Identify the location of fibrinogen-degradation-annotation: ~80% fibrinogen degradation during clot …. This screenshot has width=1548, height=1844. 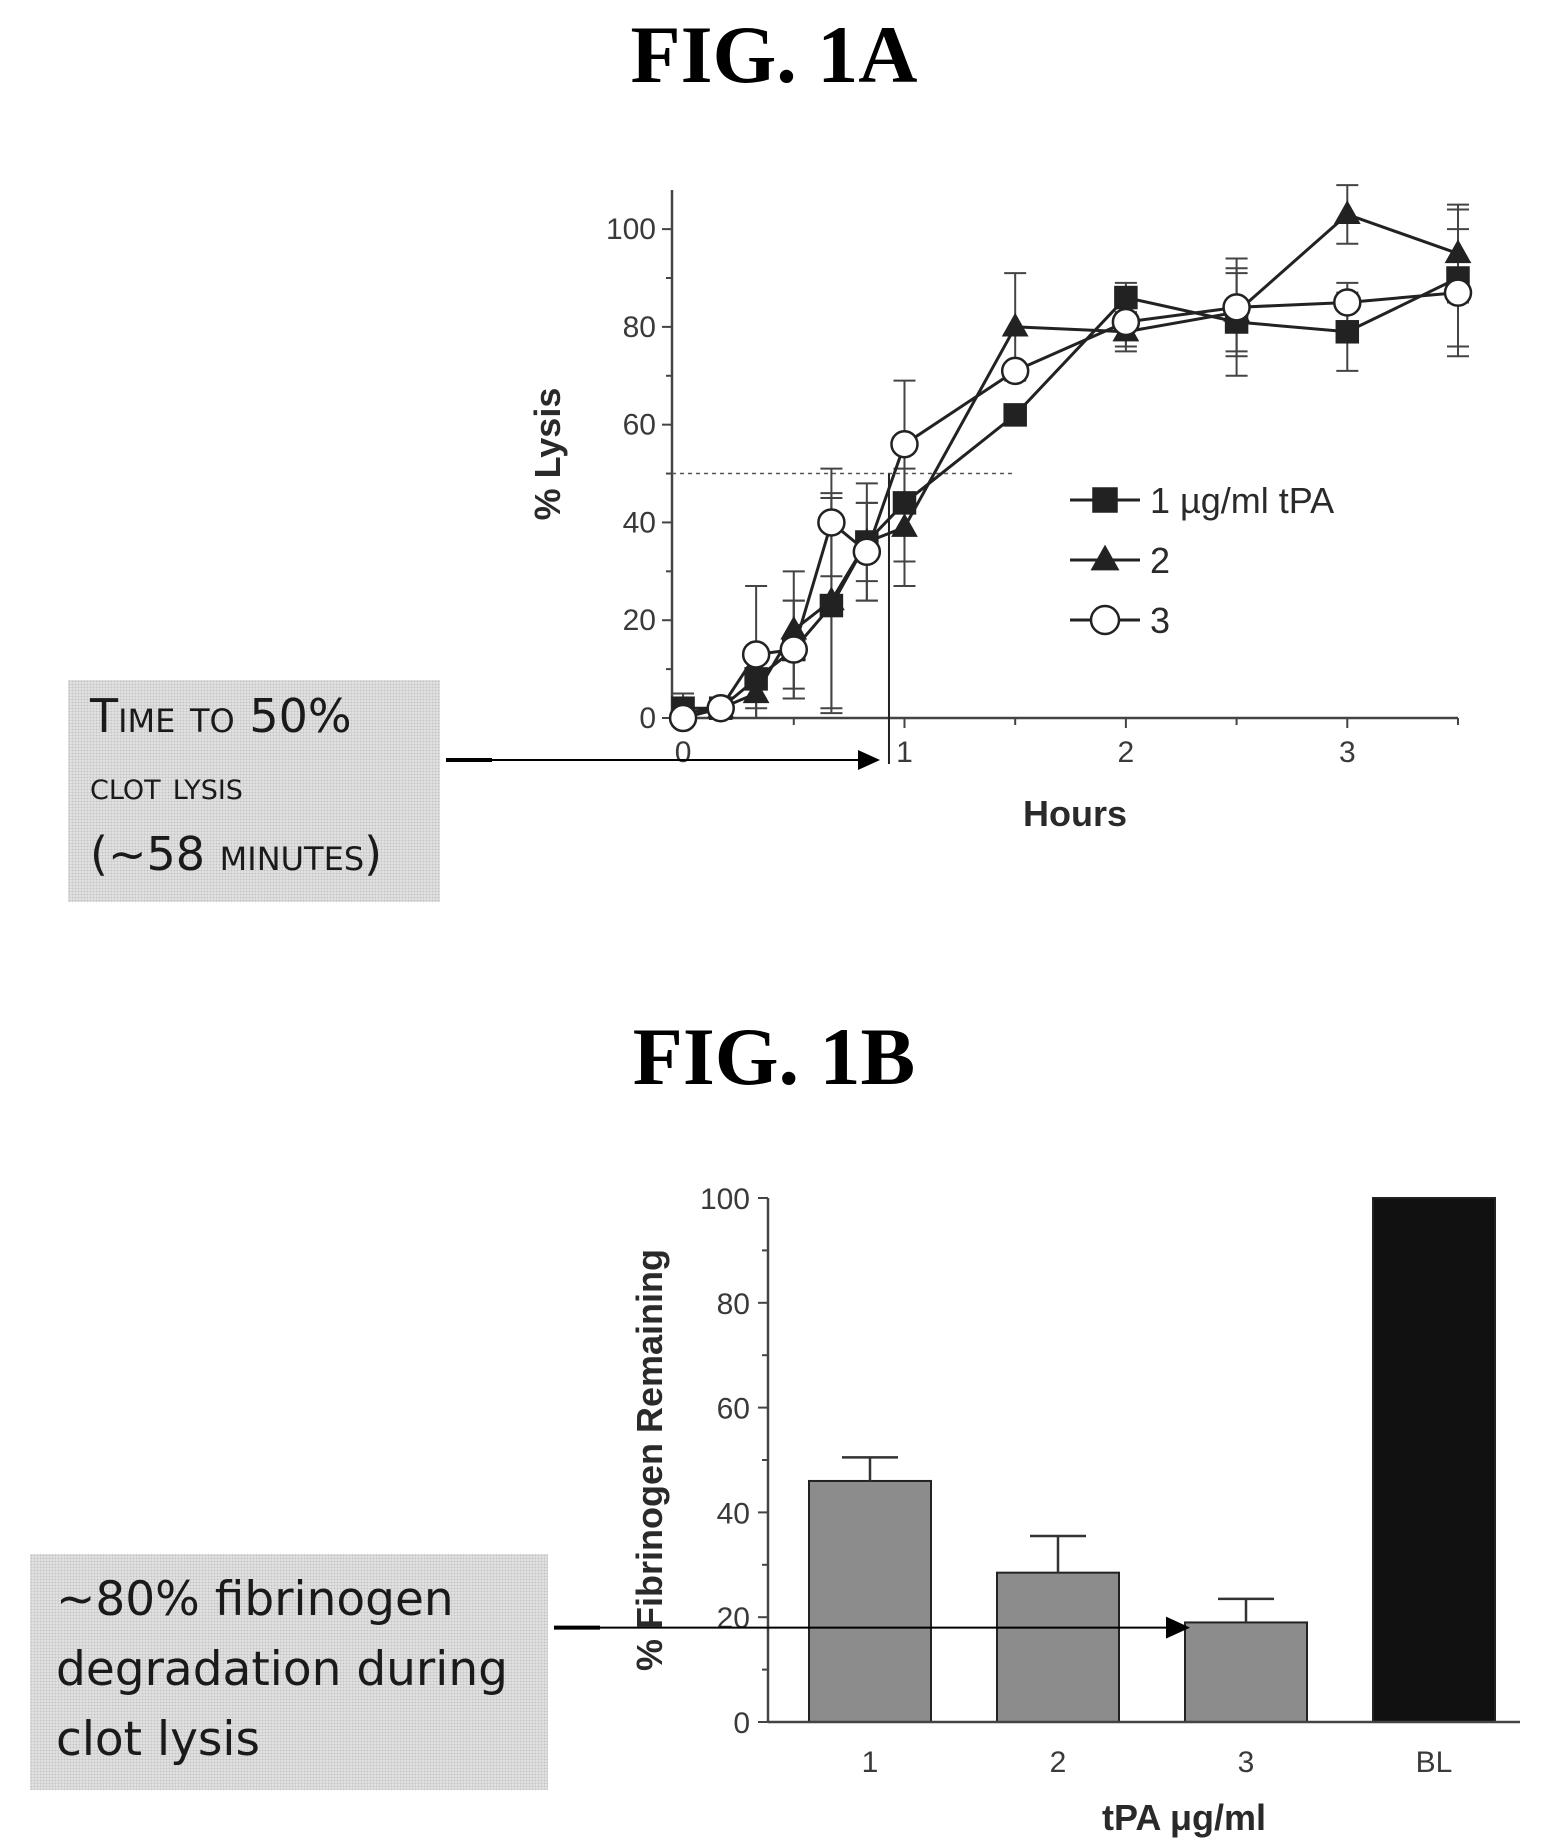
(289, 1672).